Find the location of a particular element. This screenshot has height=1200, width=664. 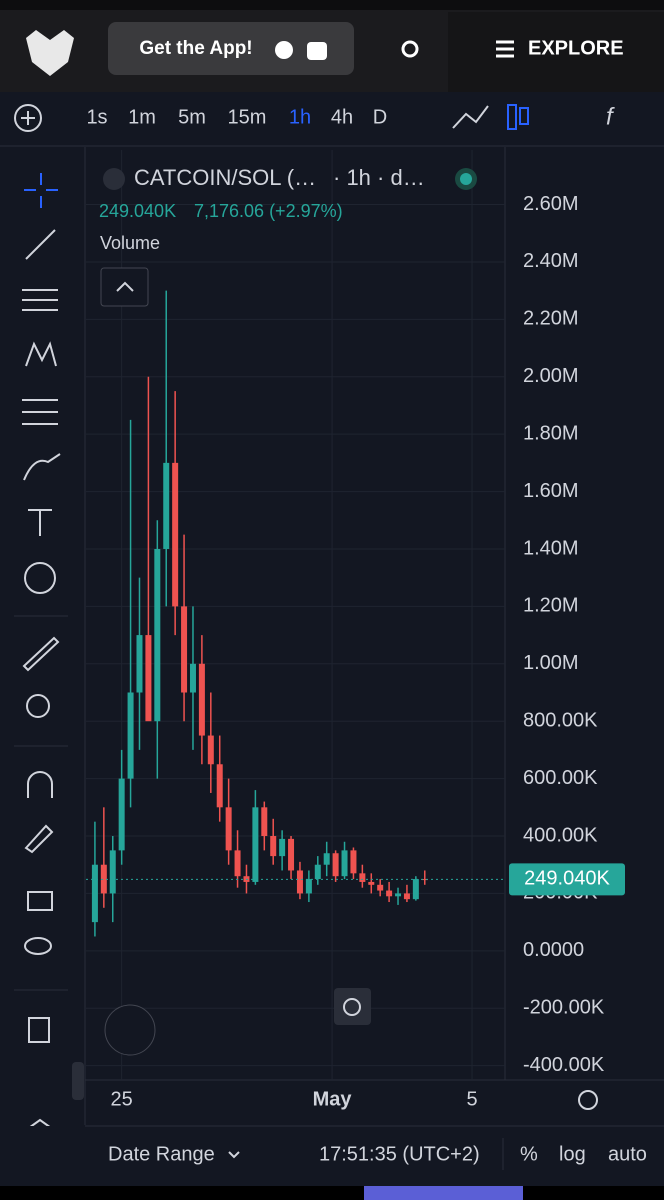

y-tick-label: 800.00K is located at coordinates (560, 720).